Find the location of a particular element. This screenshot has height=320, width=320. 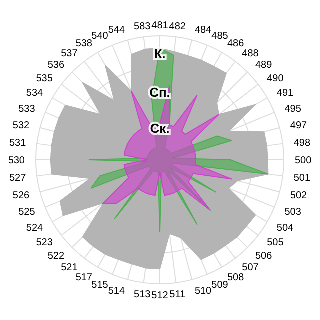

spoke-label: 525 is located at coordinates (27, 212).